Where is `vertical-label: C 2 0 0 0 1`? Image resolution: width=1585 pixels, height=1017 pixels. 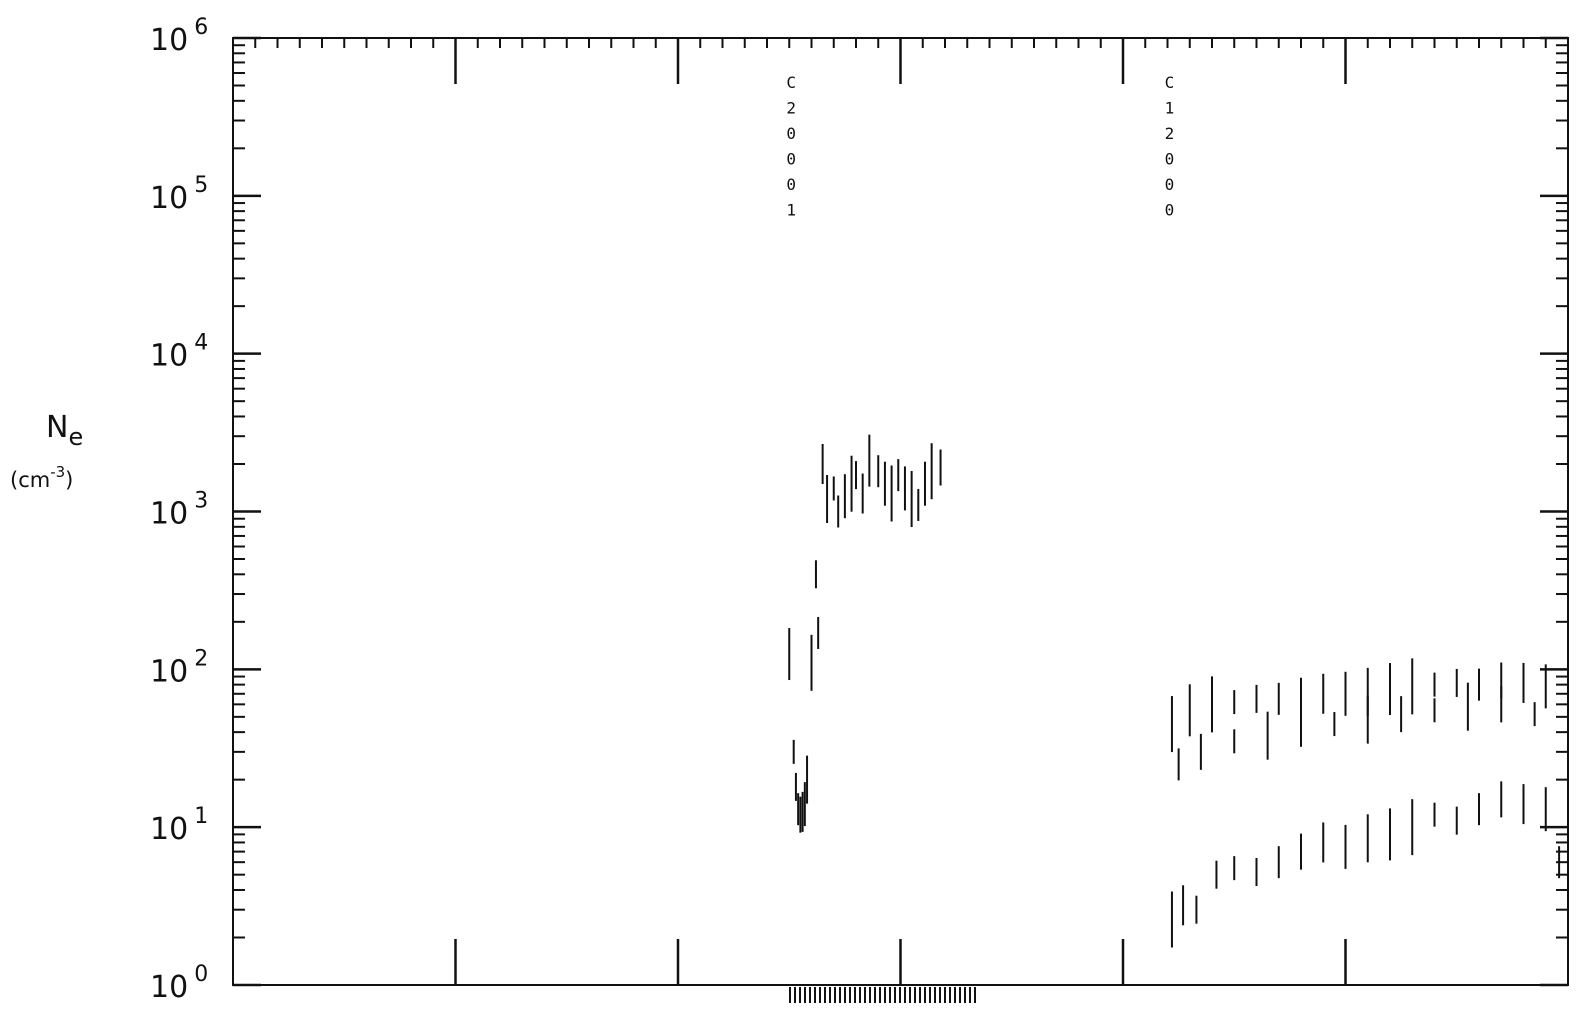 vertical-label: C 2 0 0 0 1 is located at coordinates (791, 146).